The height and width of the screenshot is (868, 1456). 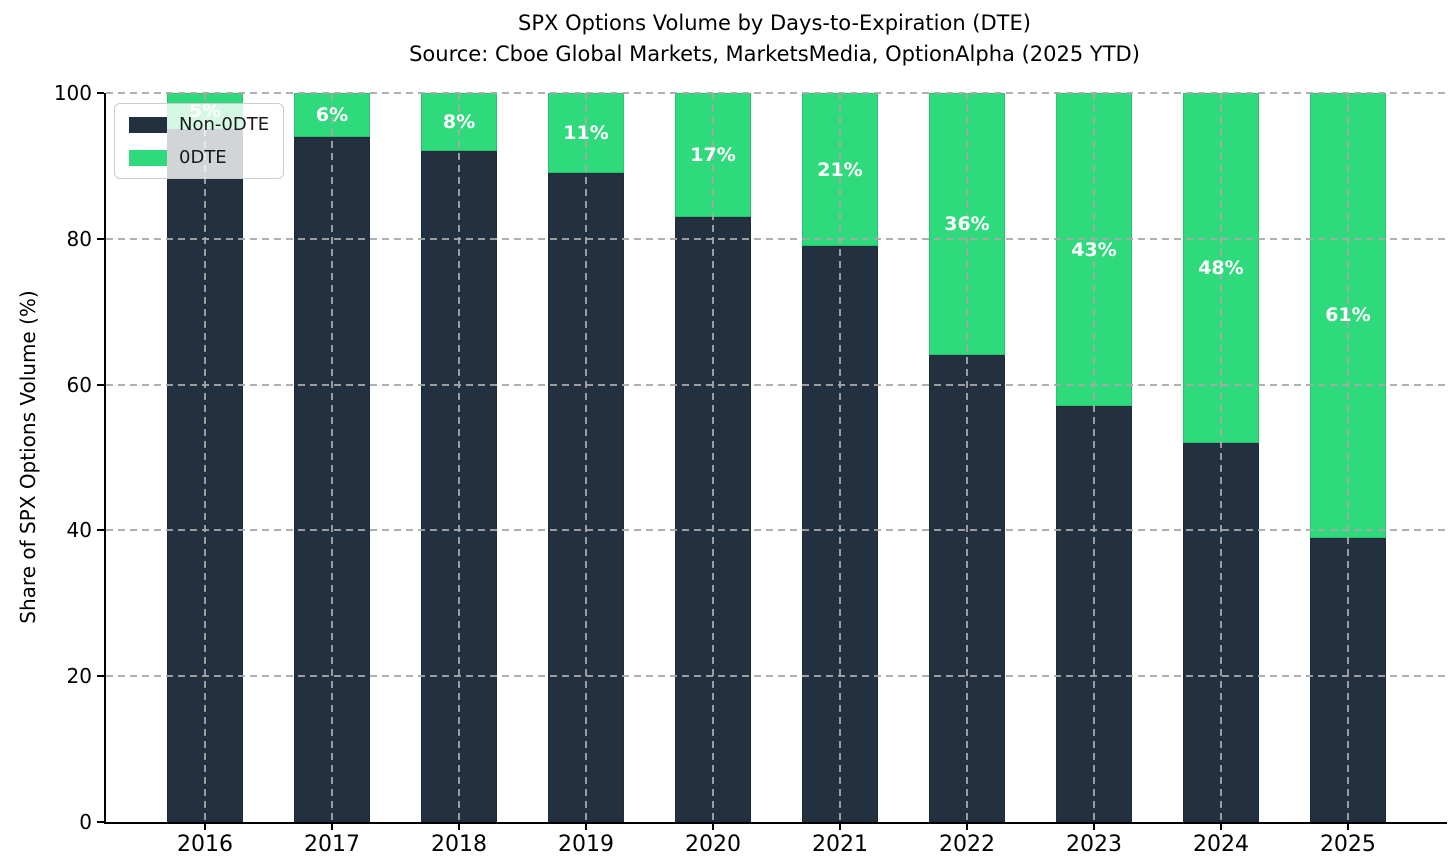 What do you see at coordinates (586, 497) in the screenshot?
I see `bar-non0dte-2019` at bounding box center [586, 497].